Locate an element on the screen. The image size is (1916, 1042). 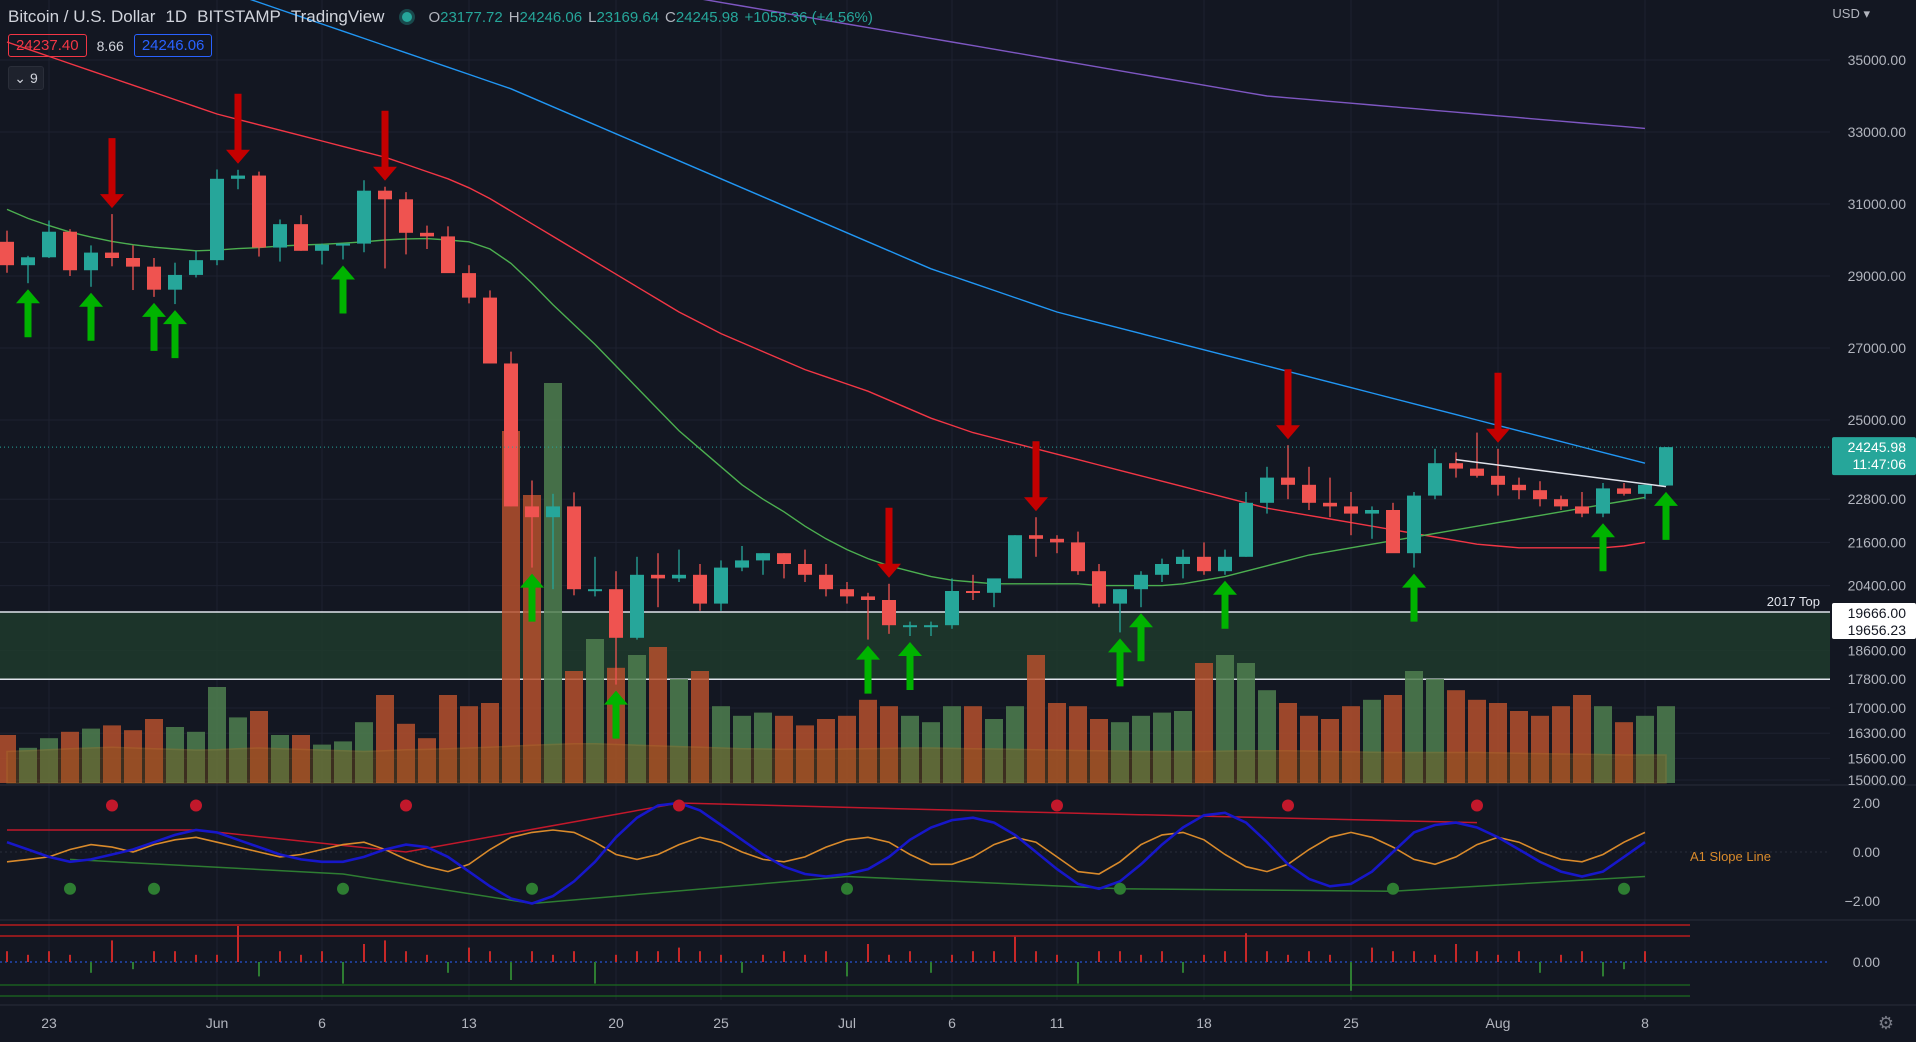
symbol-name: Bitcoin / U.S. Dollar is located at coordinates (82, 16).